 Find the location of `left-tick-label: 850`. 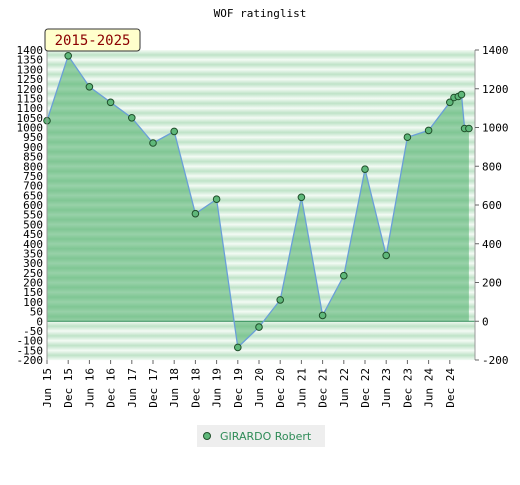

left-tick-label: 850 is located at coordinates (33, 157).